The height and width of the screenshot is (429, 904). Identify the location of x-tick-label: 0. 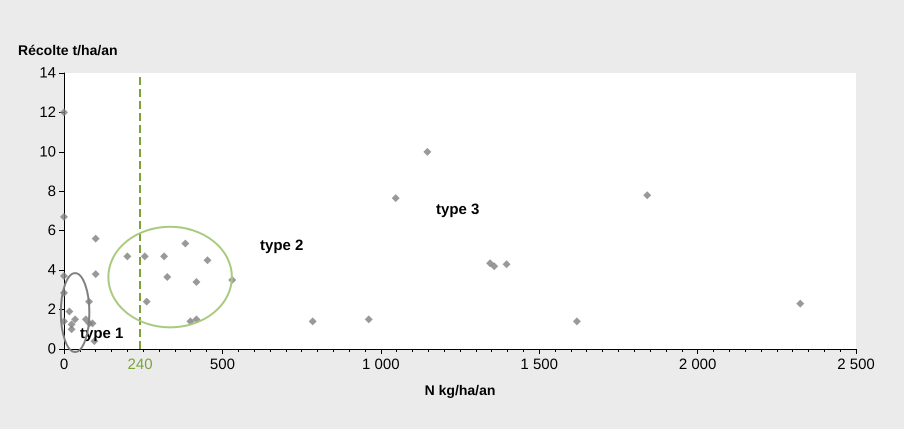
(64, 364).